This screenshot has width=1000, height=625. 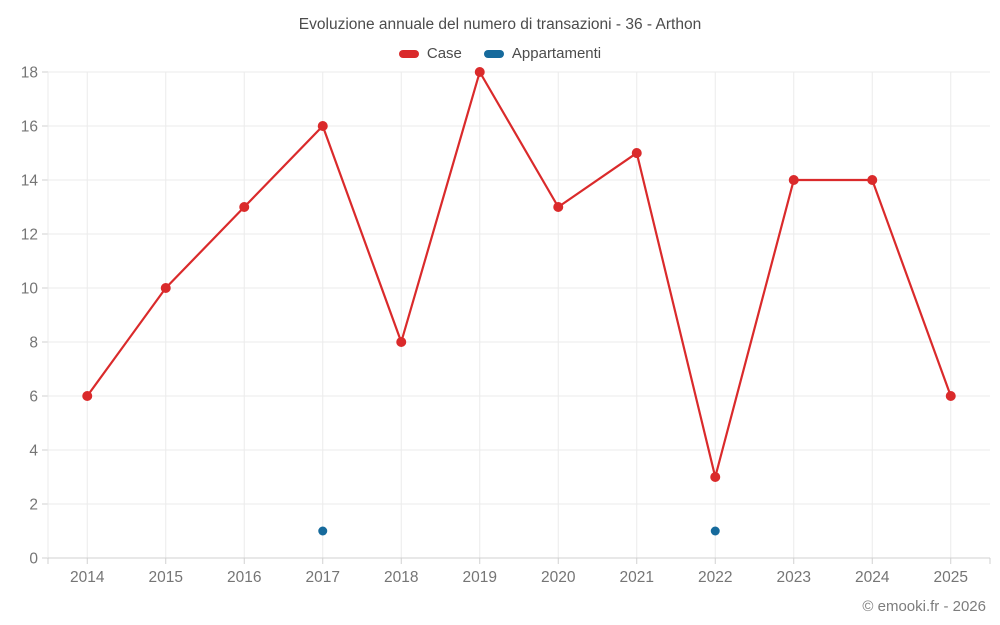 I want to click on y-tick-label: 18, so click(x=29, y=73).